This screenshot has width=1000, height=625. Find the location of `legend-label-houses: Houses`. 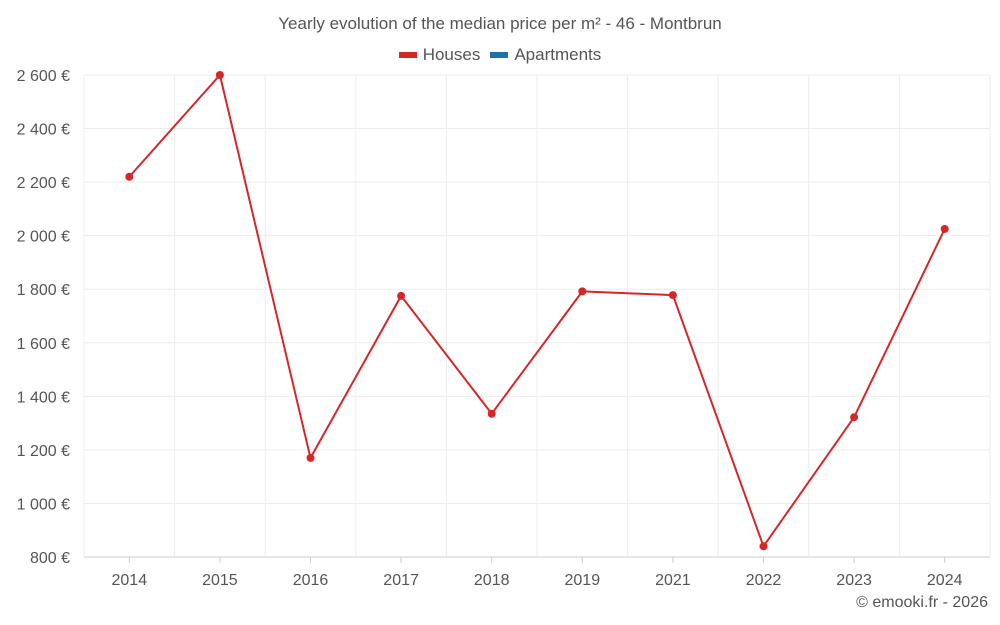

legend-label-houses: Houses is located at coordinates (451, 54).